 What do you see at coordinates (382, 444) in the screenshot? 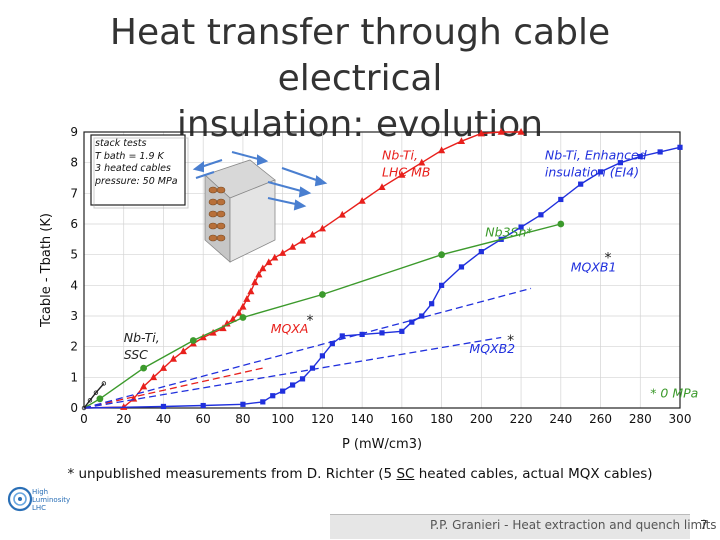
I see `x-axis-label: P (mW/cm3)` at bounding box center [382, 444].